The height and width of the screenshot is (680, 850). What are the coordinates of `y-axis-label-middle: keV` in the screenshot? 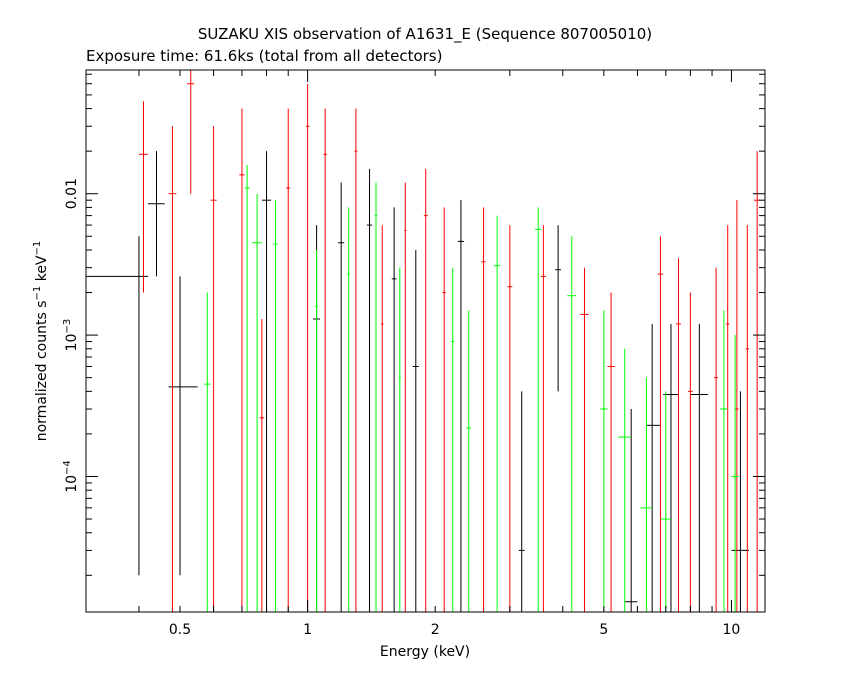 It's located at (42, 270).